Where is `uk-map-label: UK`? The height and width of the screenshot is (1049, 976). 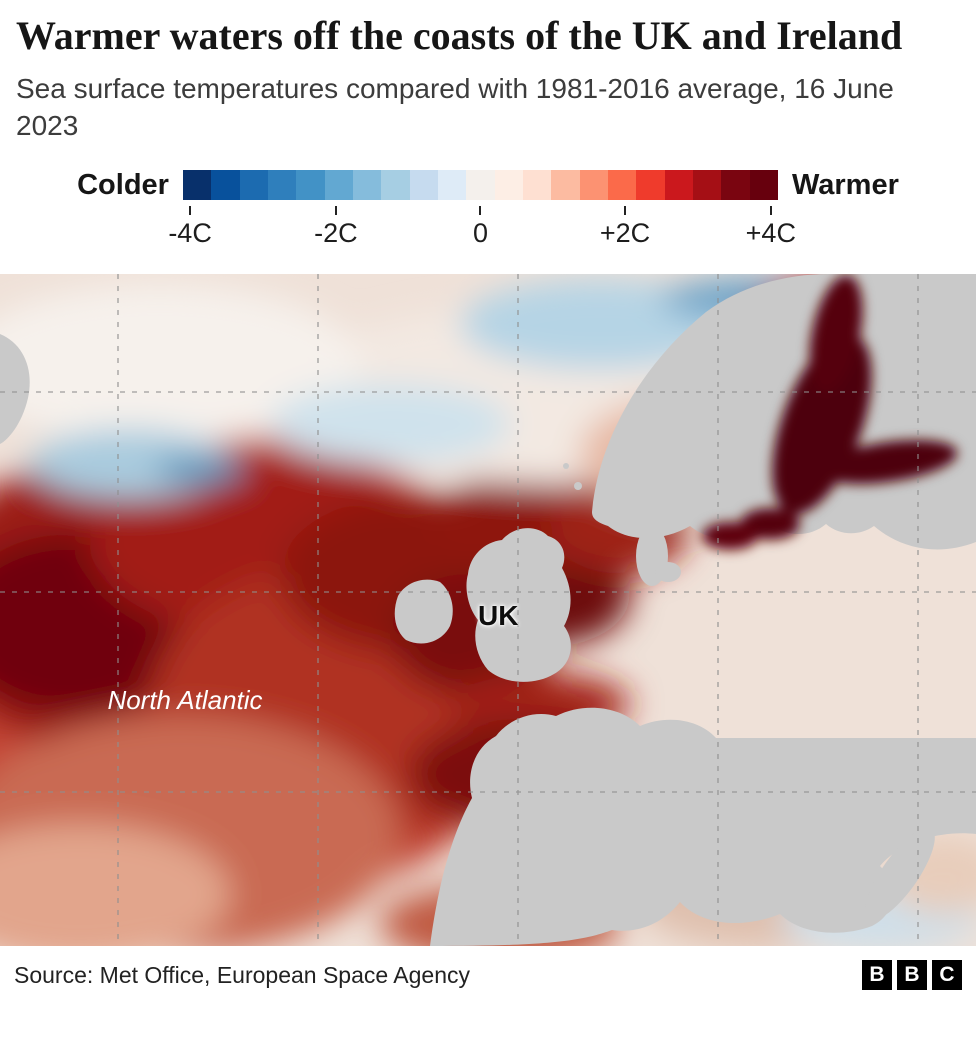 uk-map-label: UK is located at coordinates (498, 615).